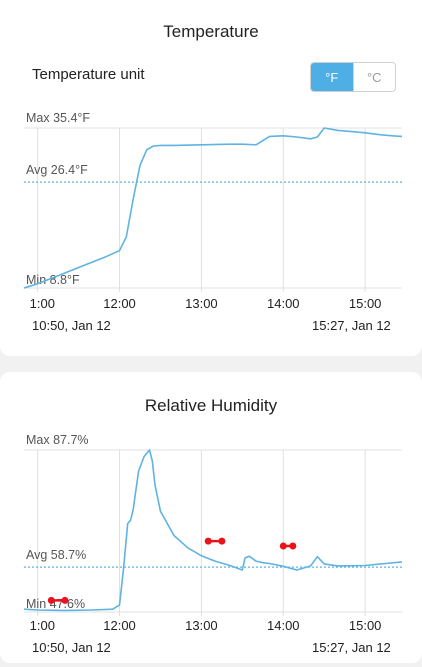 Image resolution: width=422 pixels, height=667 pixels. What do you see at coordinates (88, 74) in the screenshot?
I see `temperature-unit-label: Temperature unit` at bounding box center [88, 74].